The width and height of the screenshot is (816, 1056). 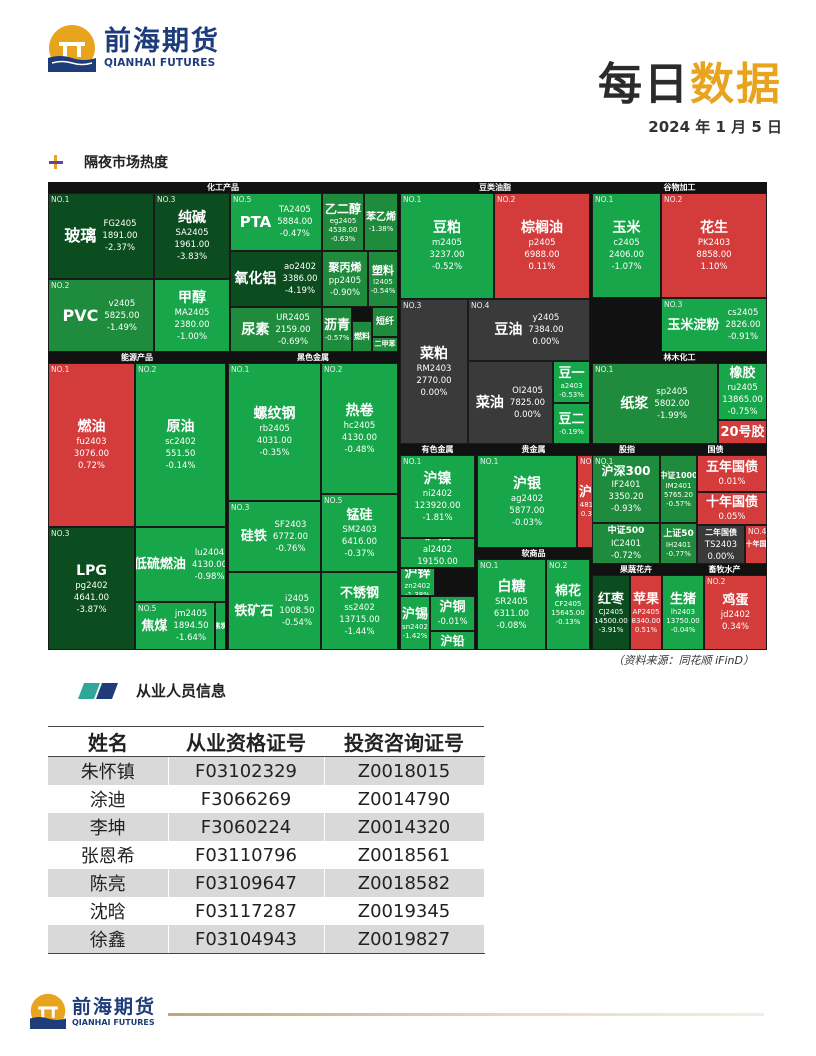 I want to click on tile-name: 不锈钢, so click(x=359, y=593).